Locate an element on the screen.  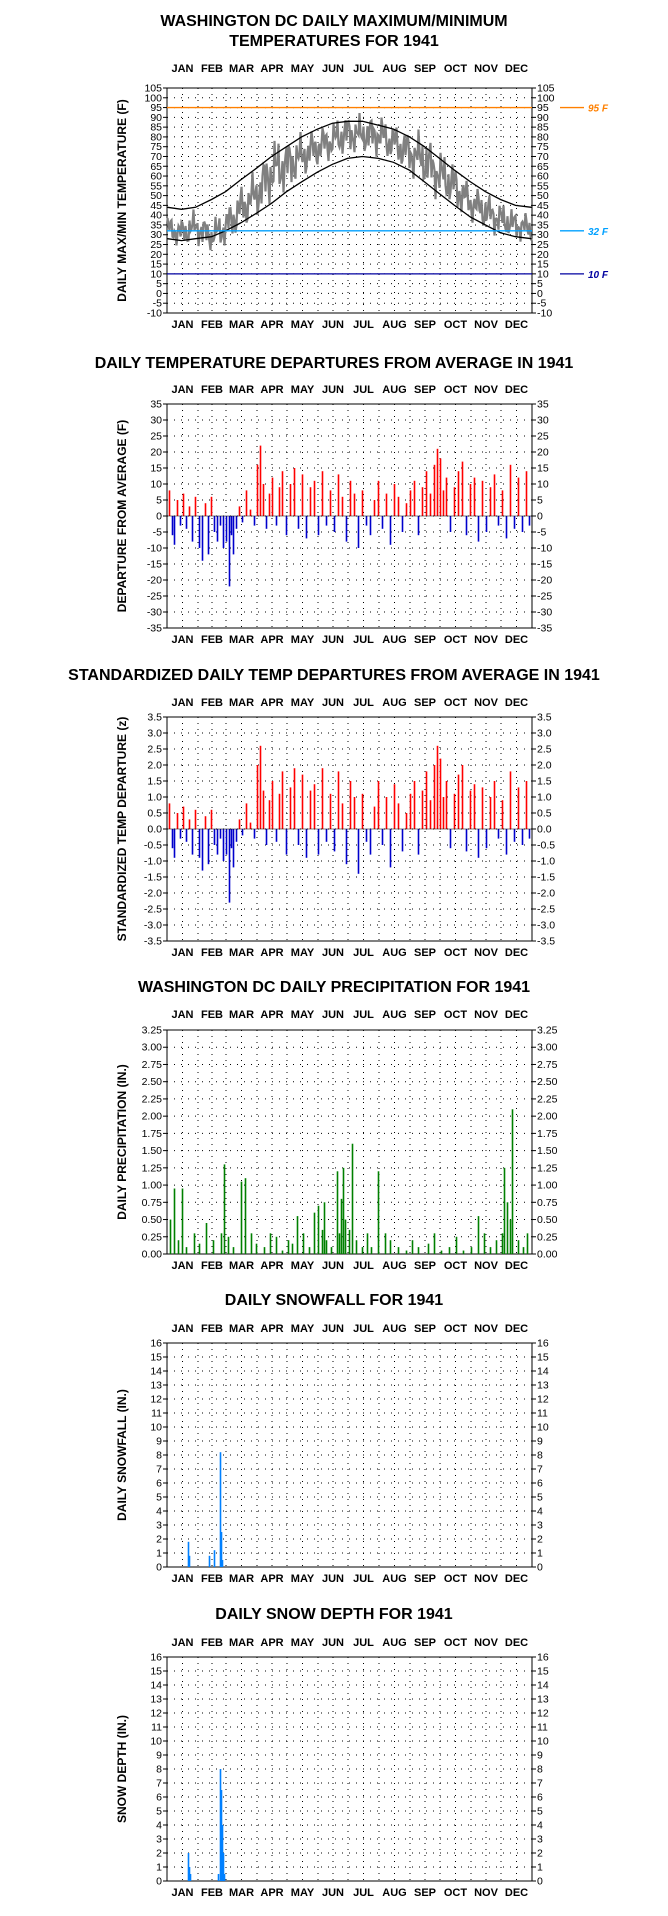
y-tick-label-left: 10 is located at coordinates (156, 1742).